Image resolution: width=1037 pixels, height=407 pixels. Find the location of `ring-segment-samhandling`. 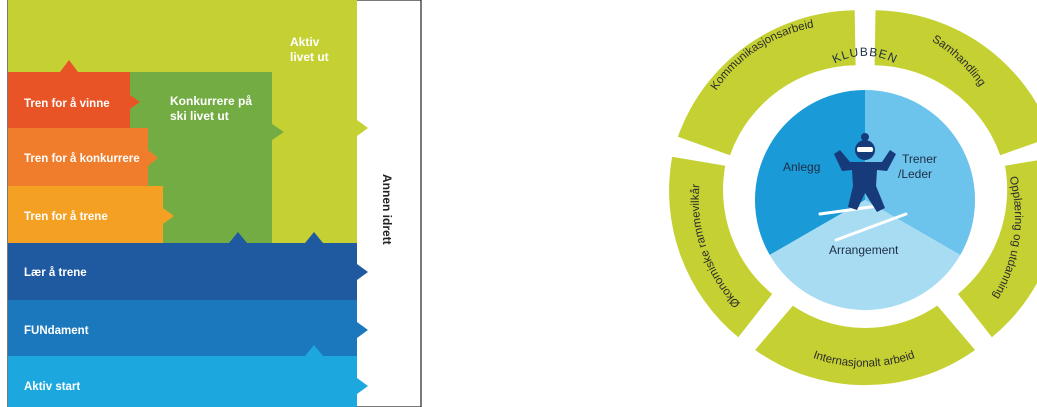

ring-segment-samhandling is located at coordinates (955, 83).